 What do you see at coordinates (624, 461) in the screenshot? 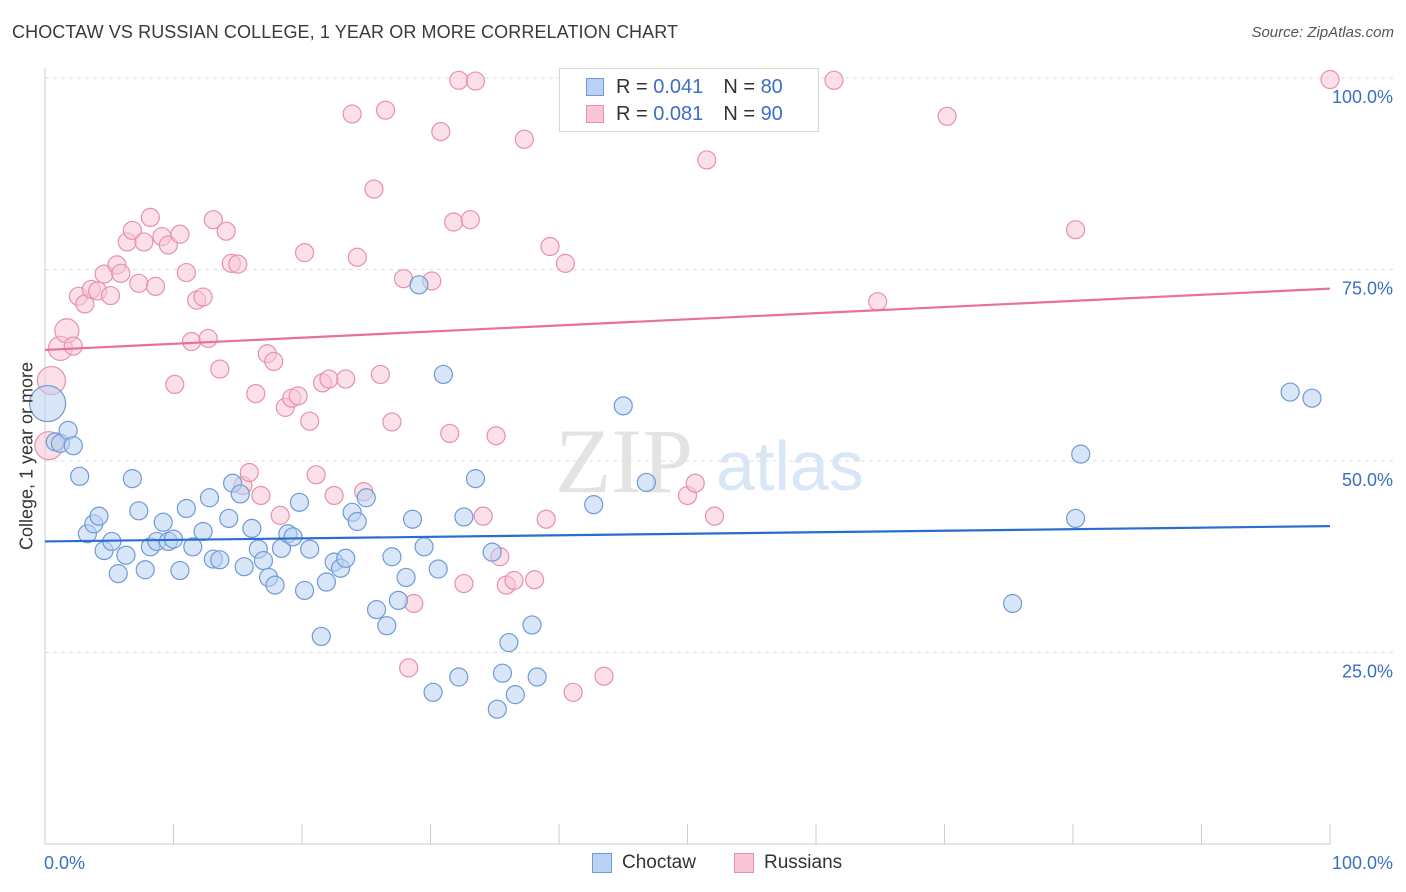
I see `watermark-zip: ZIP` at bounding box center [624, 461].